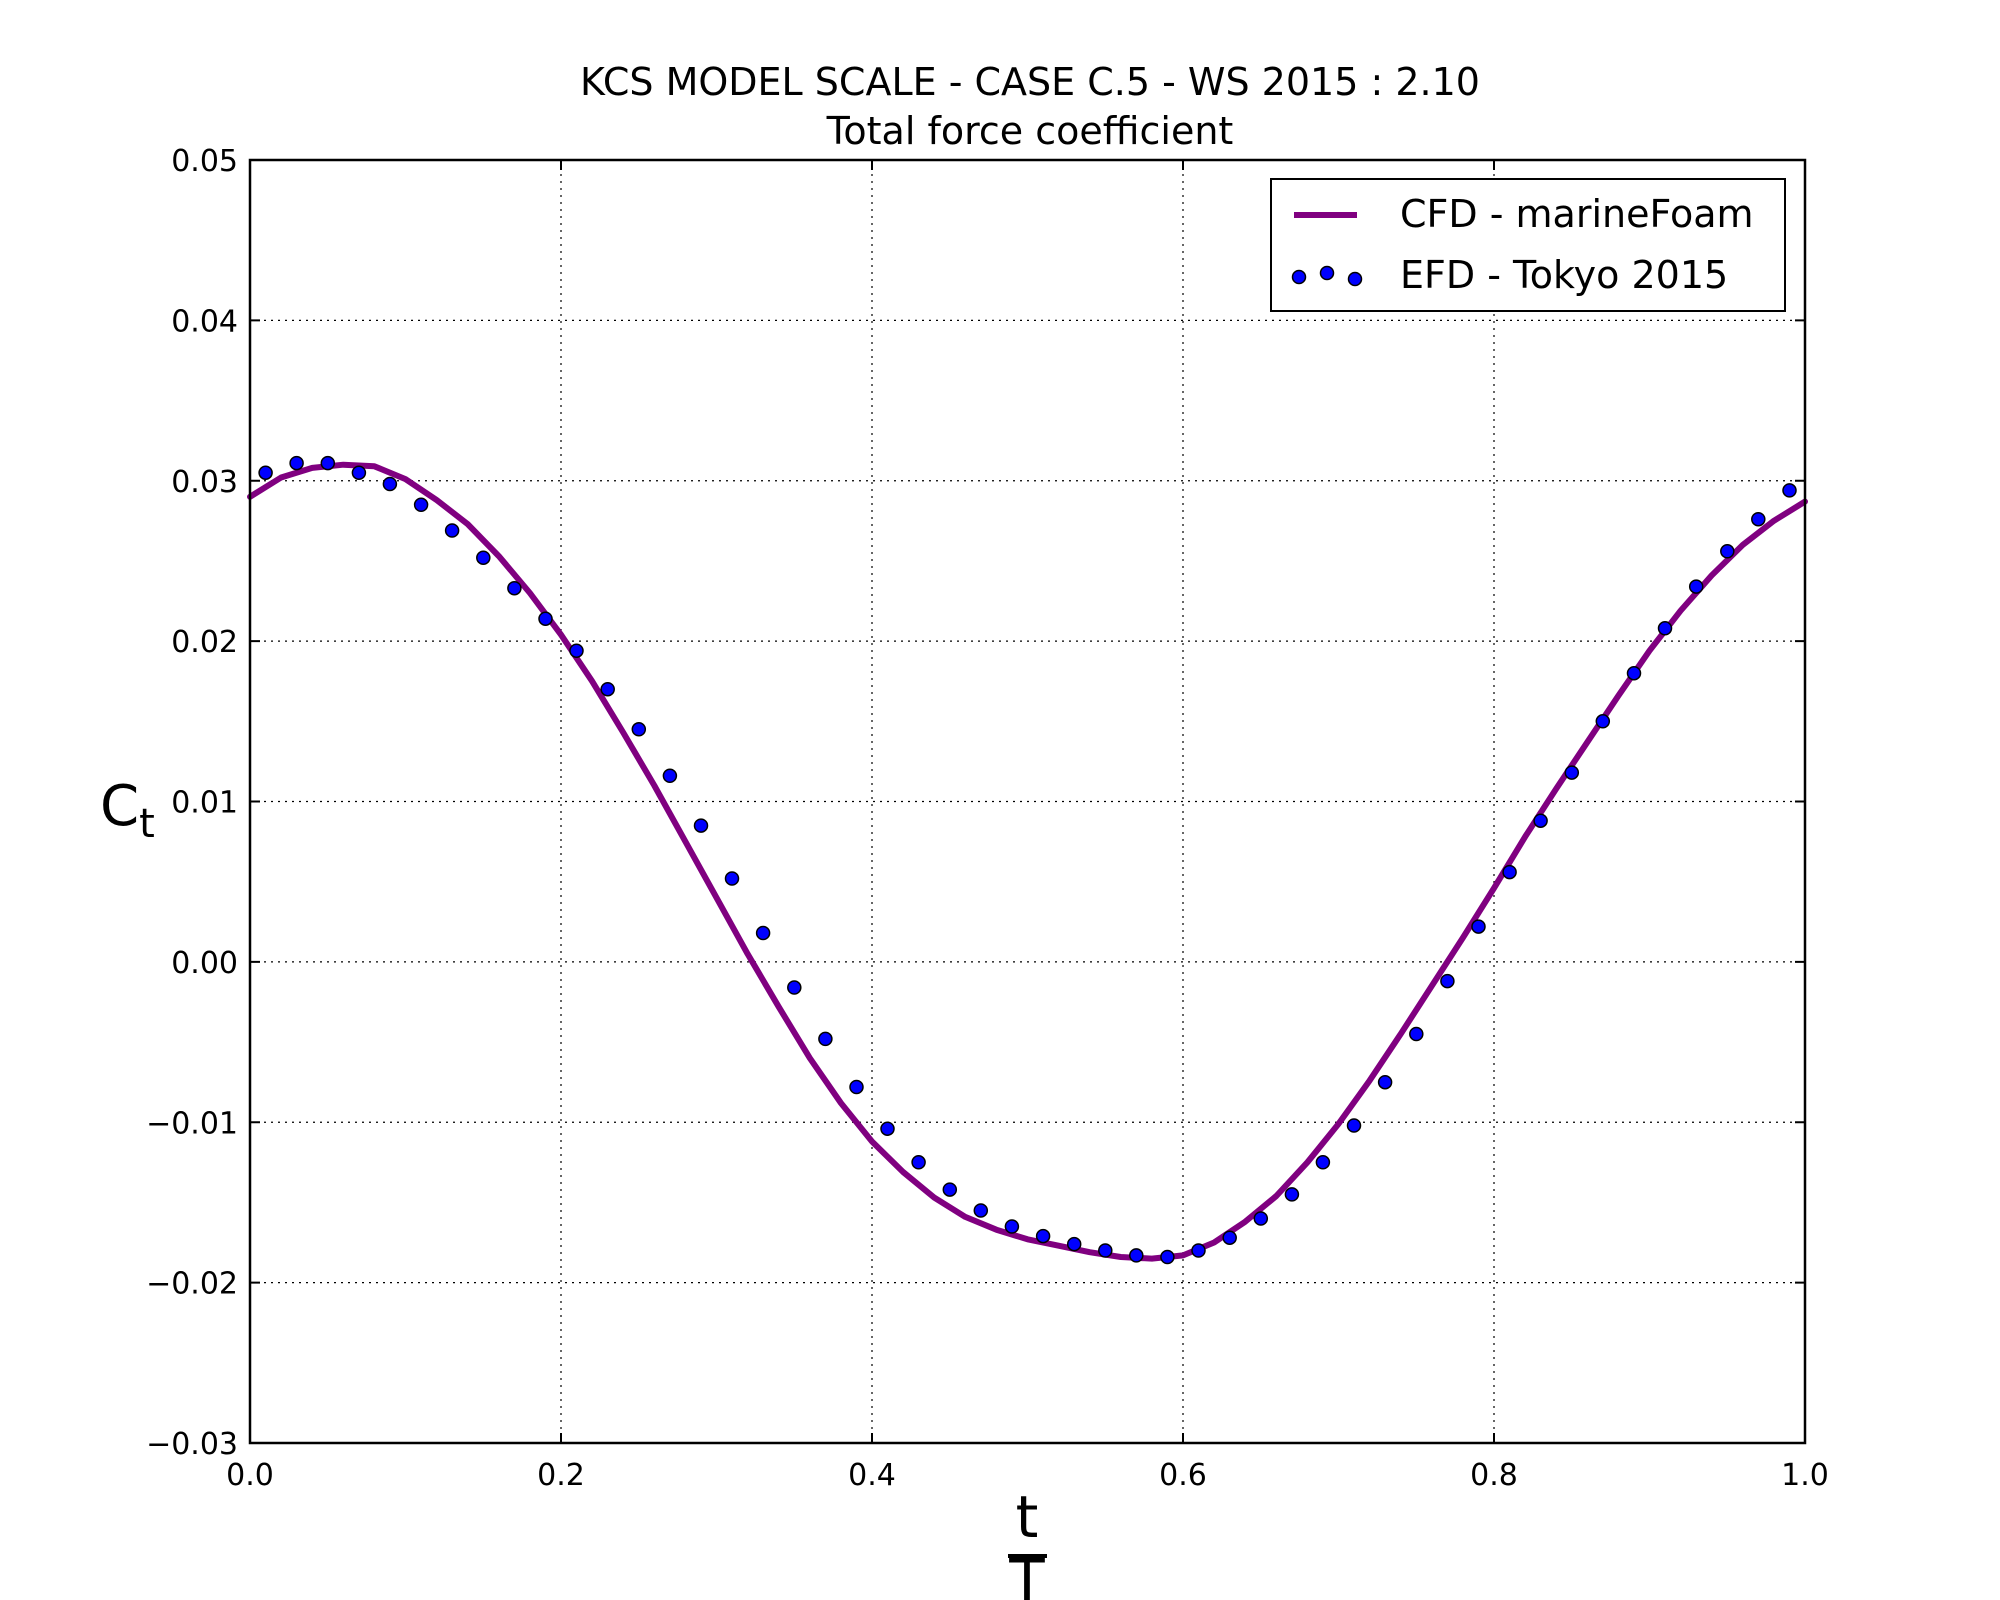 The height and width of the screenshot is (1600, 2000). Describe the element at coordinates (1805, 1475) in the screenshot. I see `x-tick-label: 1.0` at that location.